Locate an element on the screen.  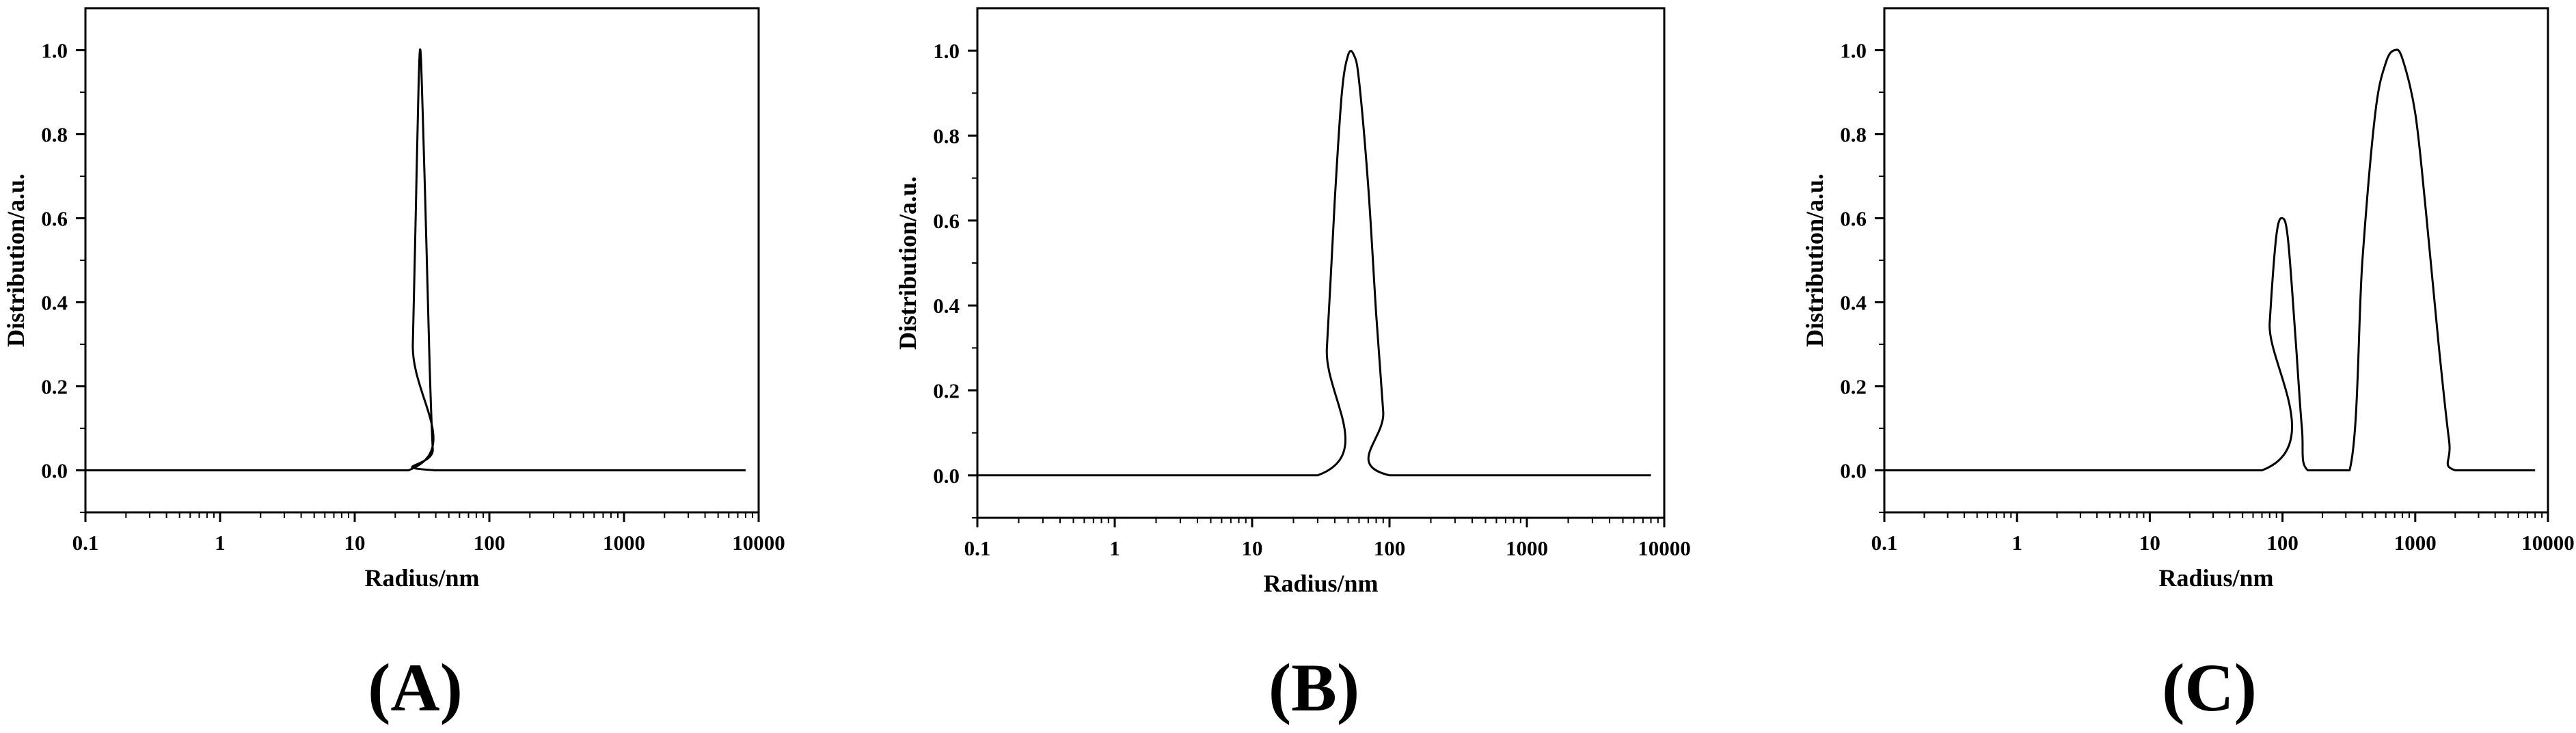
panel-label: (B) is located at coordinates (1314, 687).